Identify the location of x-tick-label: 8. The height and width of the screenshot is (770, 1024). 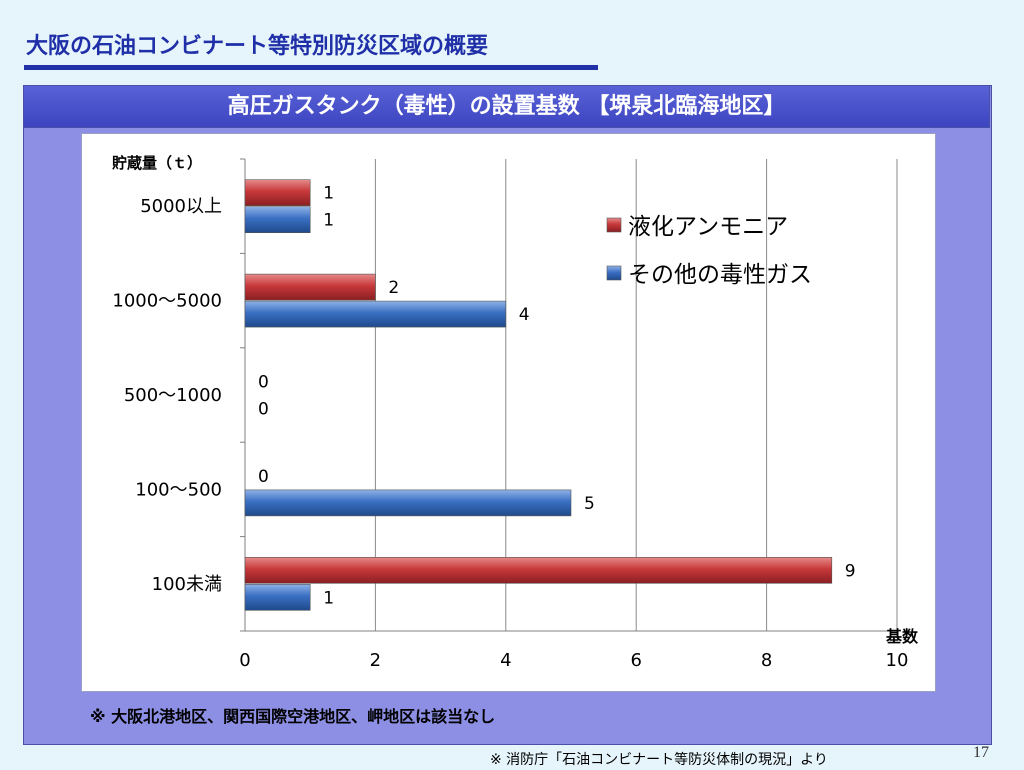
(766, 660).